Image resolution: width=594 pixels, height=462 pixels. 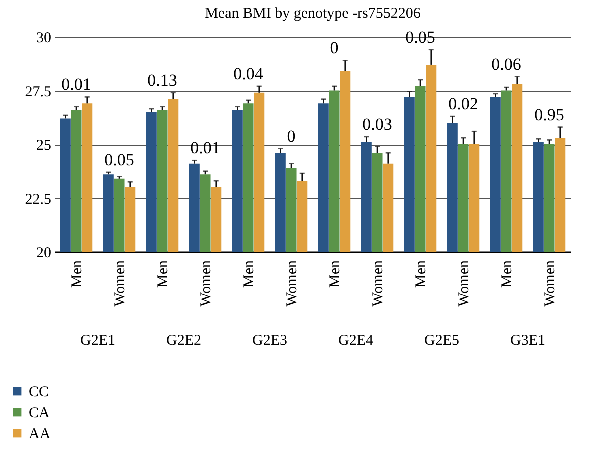 I want to click on text: G2E4, so click(x=356, y=341).